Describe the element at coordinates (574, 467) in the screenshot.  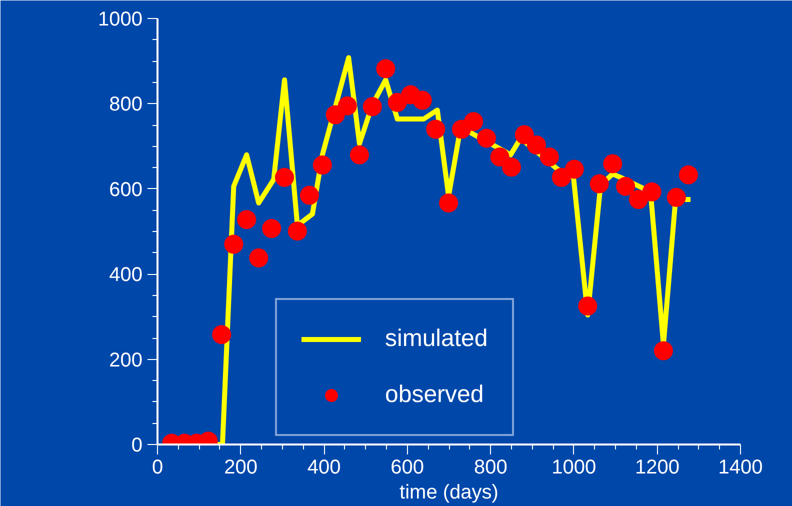
I see `x-tick-label: 1000` at that location.